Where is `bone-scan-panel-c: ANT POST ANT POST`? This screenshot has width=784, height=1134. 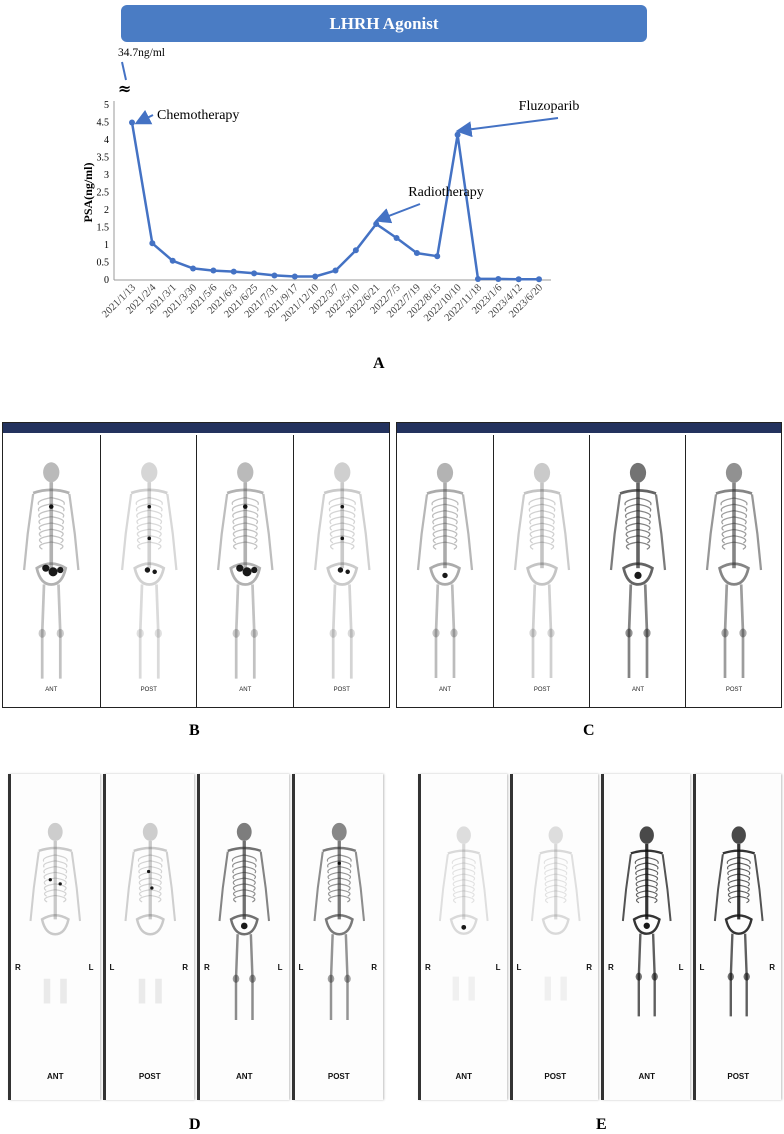
bone-scan-panel-c: ANT POST ANT POST is located at coordinates (589, 565).